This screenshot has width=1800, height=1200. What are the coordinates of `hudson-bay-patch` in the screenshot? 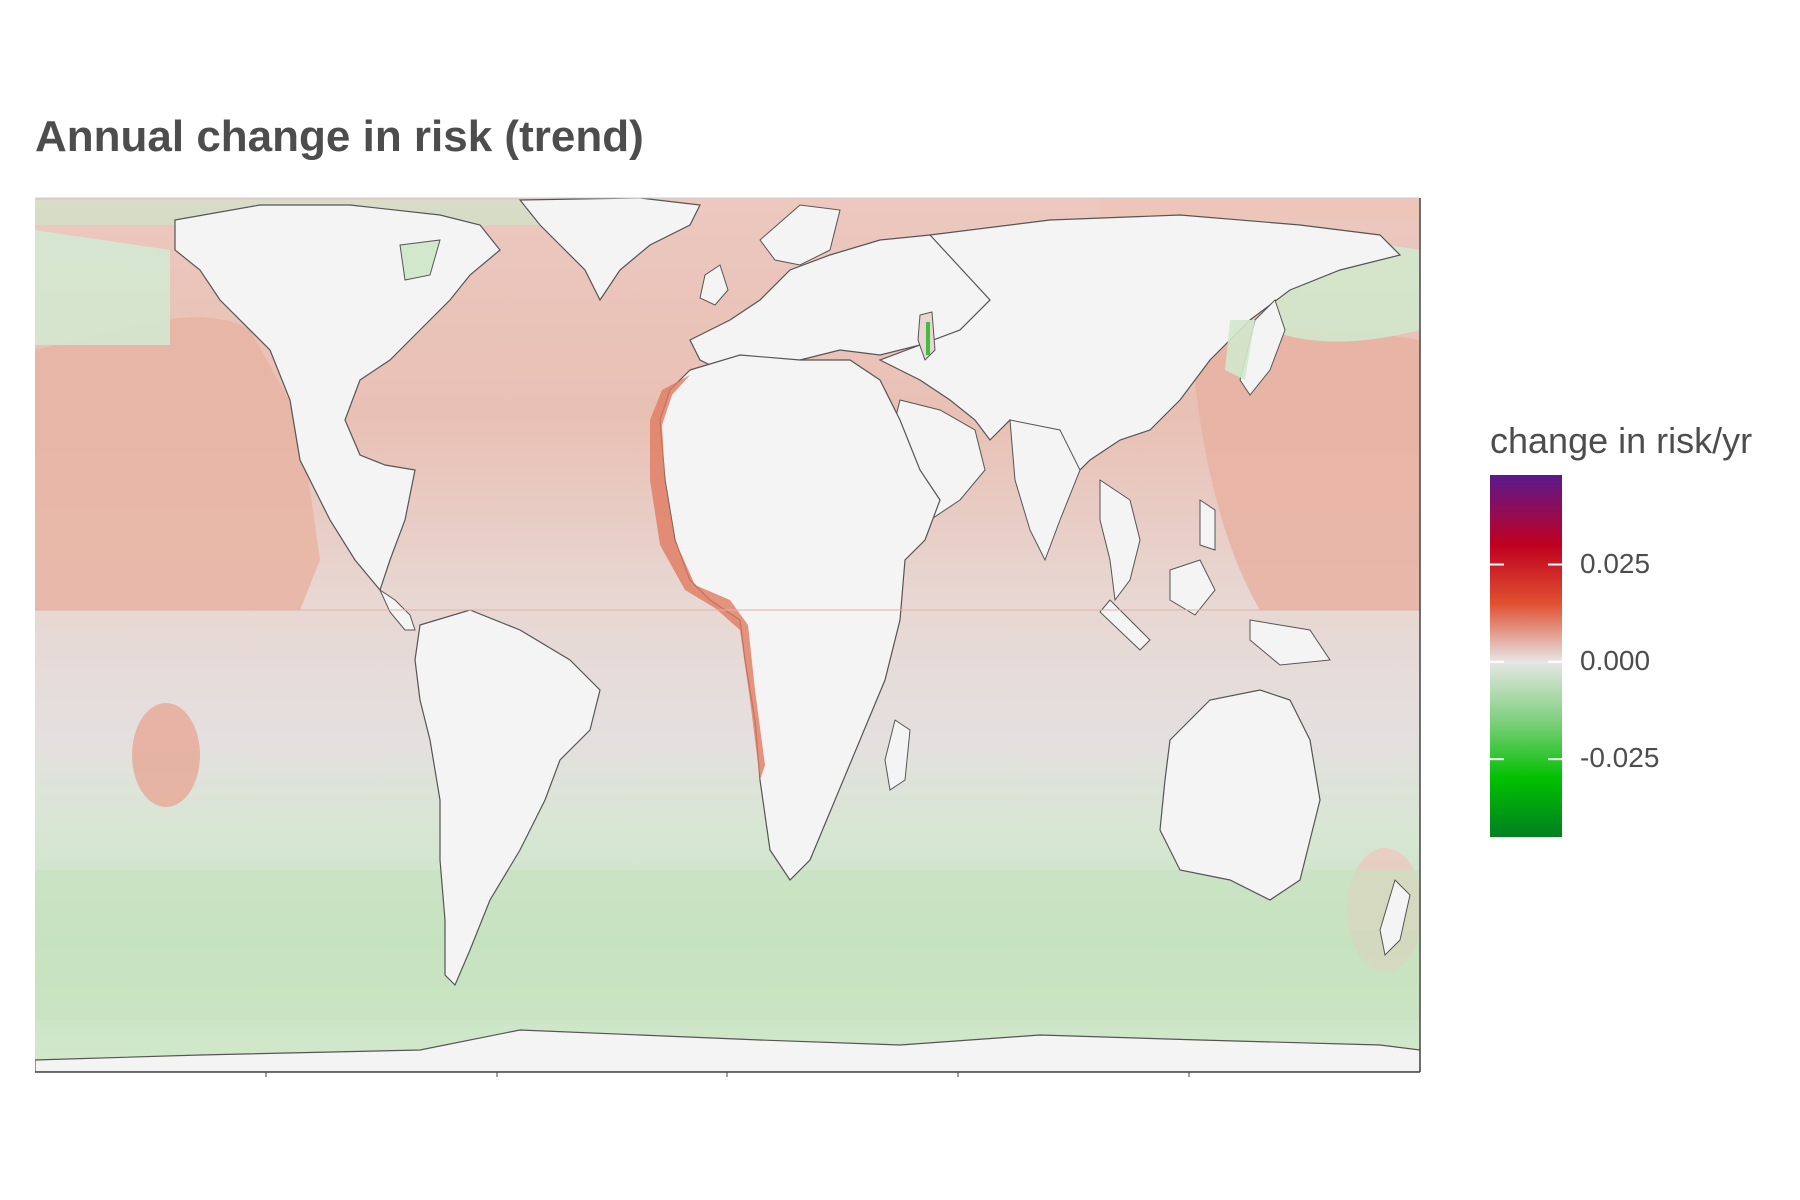 It's located at (420, 260).